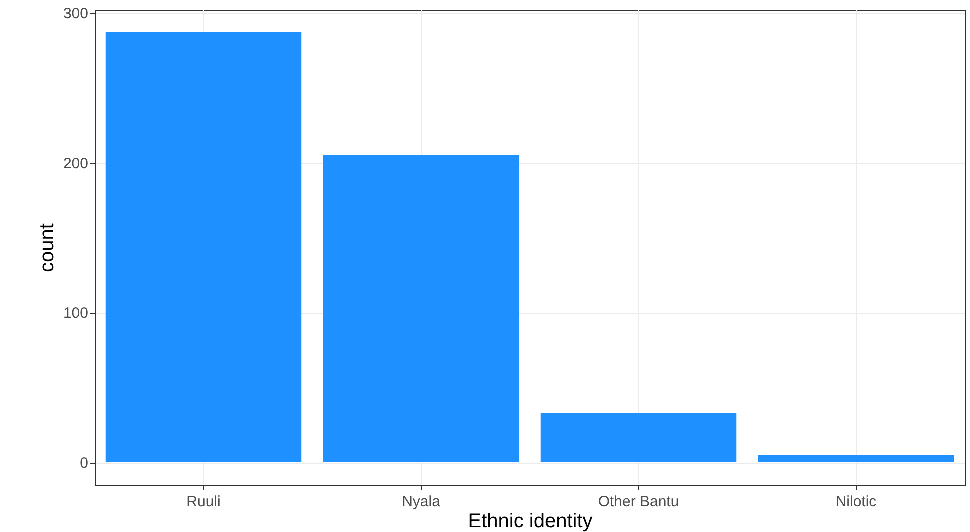 This screenshot has width=970, height=532. I want to click on y-tick-label: 0, so click(84, 463).